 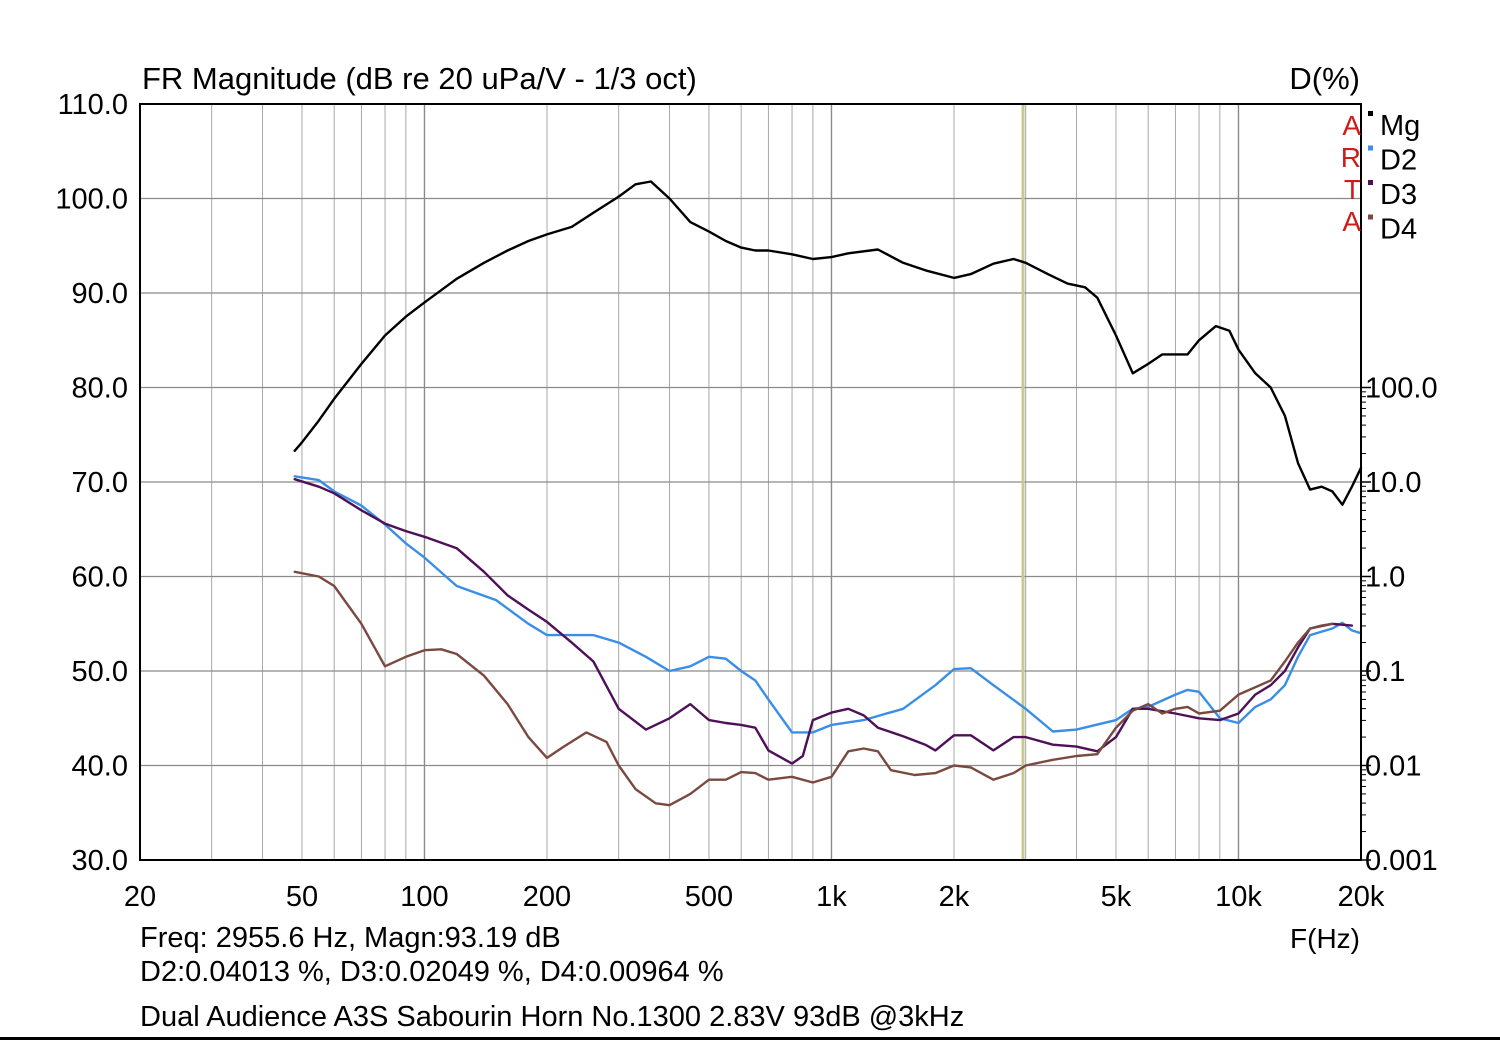 What do you see at coordinates (1370, 217) in the screenshot?
I see `legend-swatch-d4` at bounding box center [1370, 217].